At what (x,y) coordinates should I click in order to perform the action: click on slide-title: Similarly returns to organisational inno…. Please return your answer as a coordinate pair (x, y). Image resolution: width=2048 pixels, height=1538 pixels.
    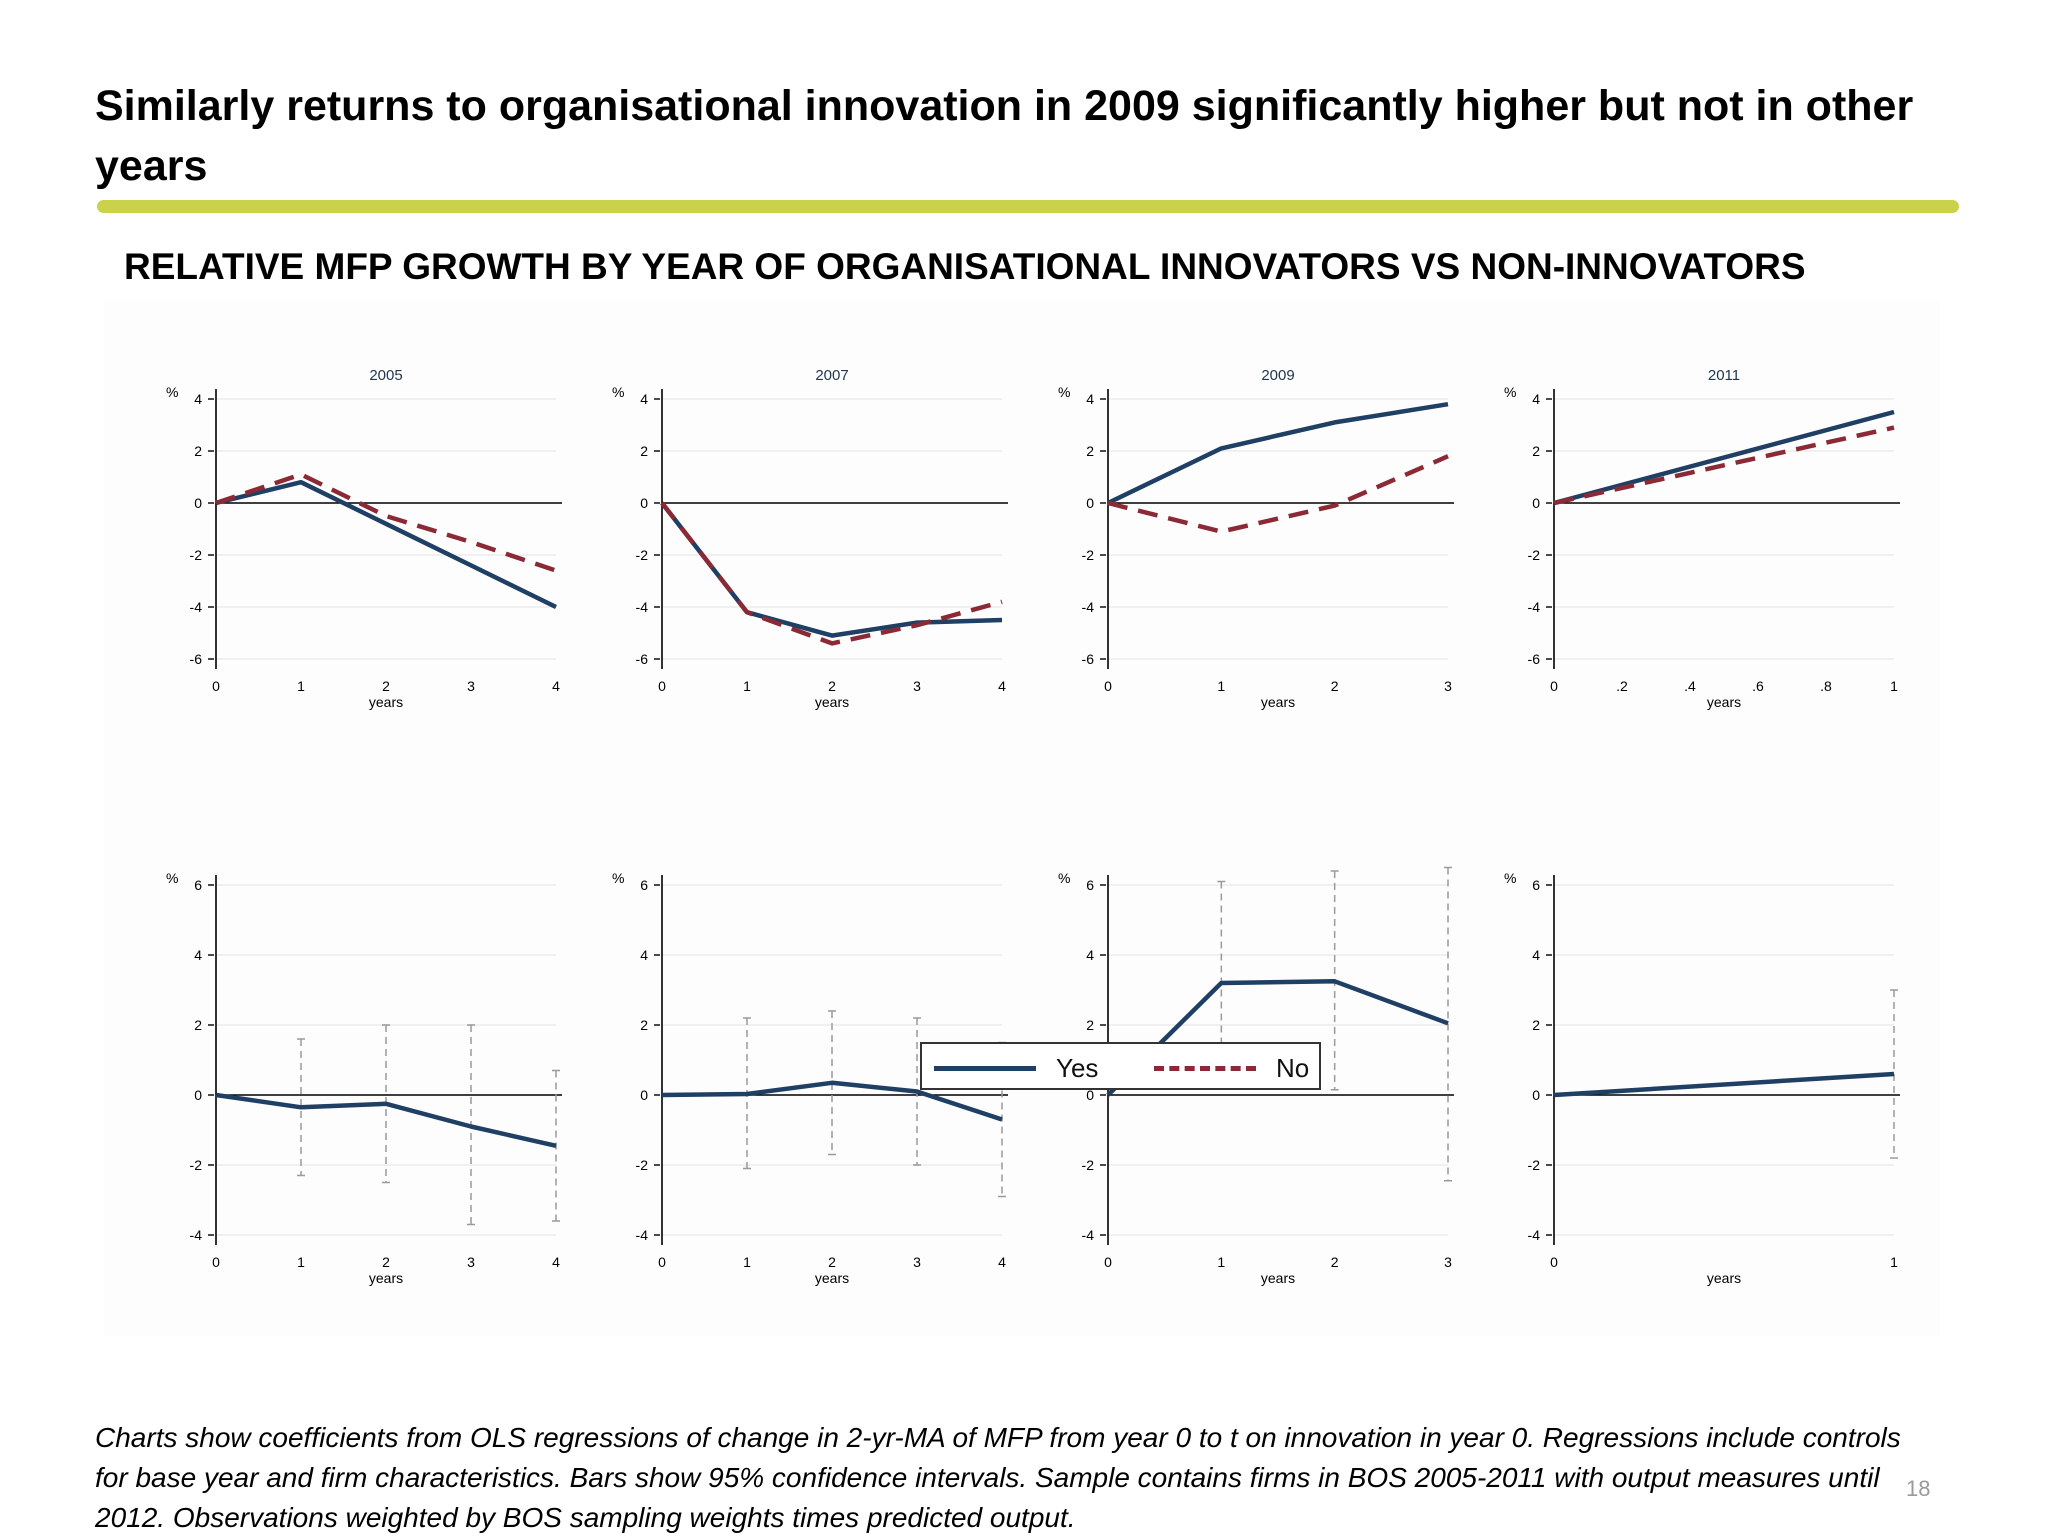
    Looking at the image, I should click on (1004, 136).